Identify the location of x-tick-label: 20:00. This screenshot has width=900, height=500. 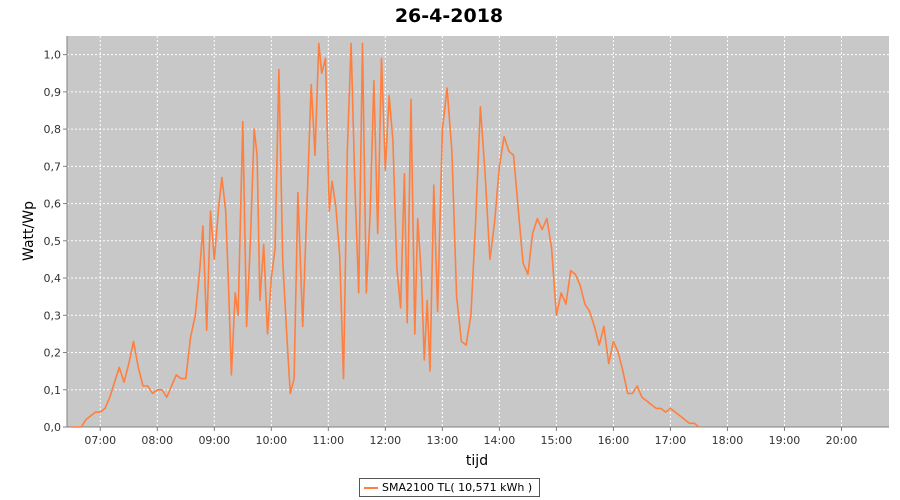
(842, 440).